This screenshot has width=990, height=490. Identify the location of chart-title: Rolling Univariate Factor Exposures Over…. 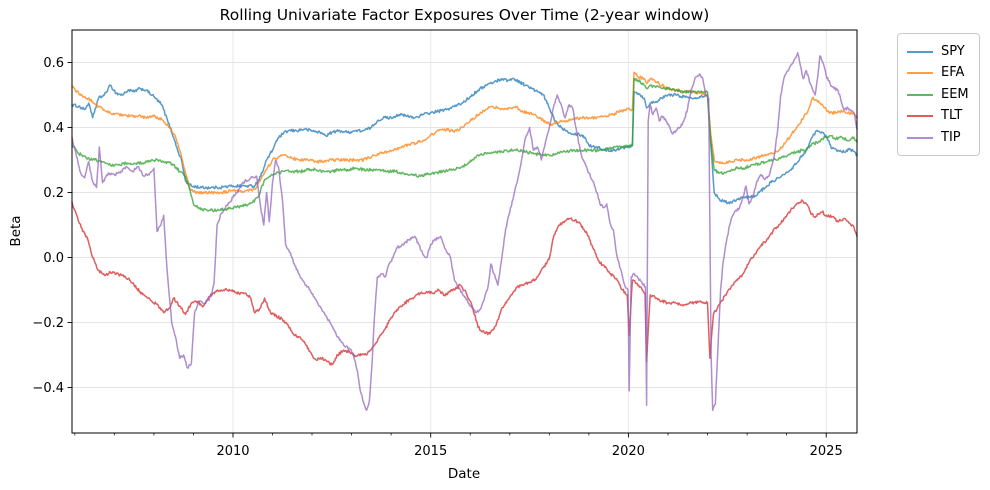
(464, 15).